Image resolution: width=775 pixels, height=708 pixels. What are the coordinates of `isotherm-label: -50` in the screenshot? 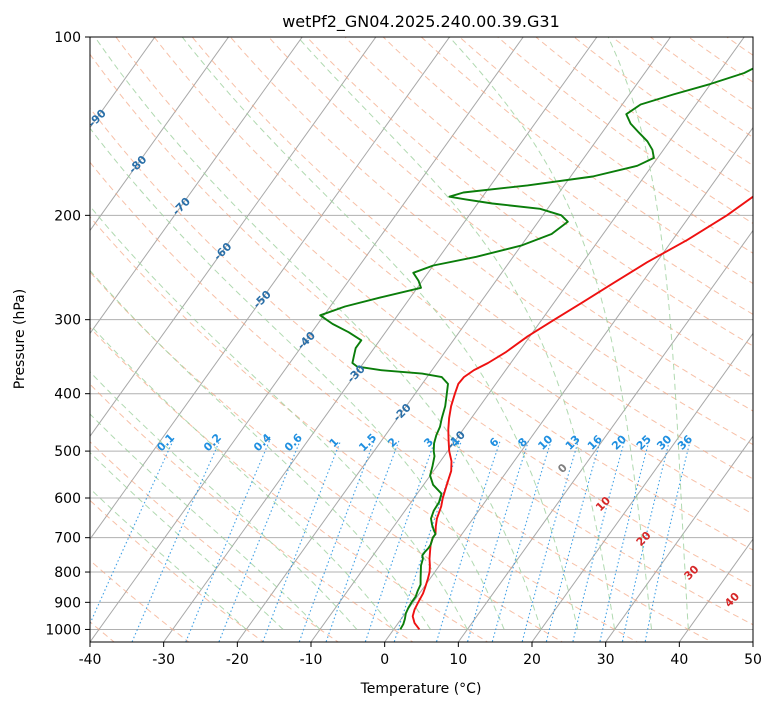 It's located at (262, 299).